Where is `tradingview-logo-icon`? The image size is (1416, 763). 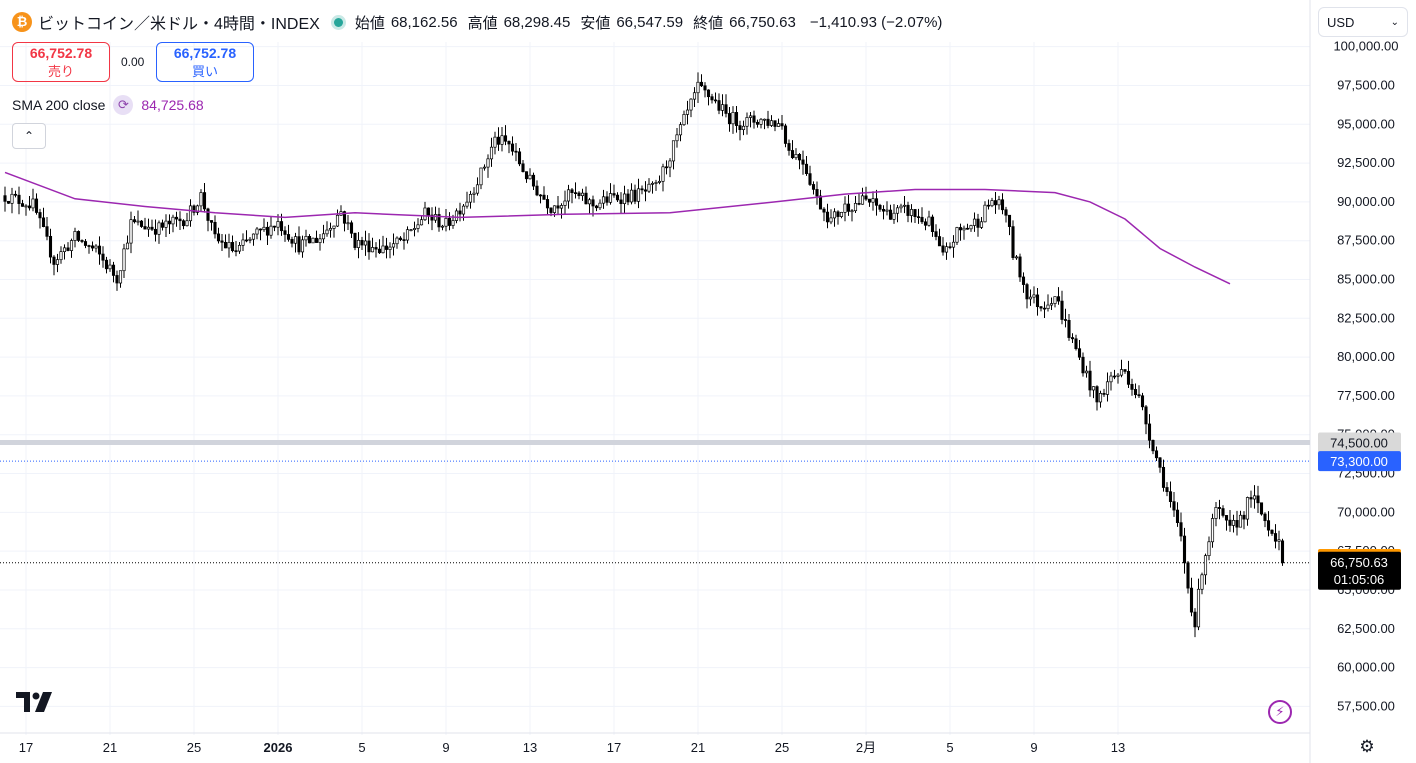 tradingview-logo-icon is located at coordinates (36, 702).